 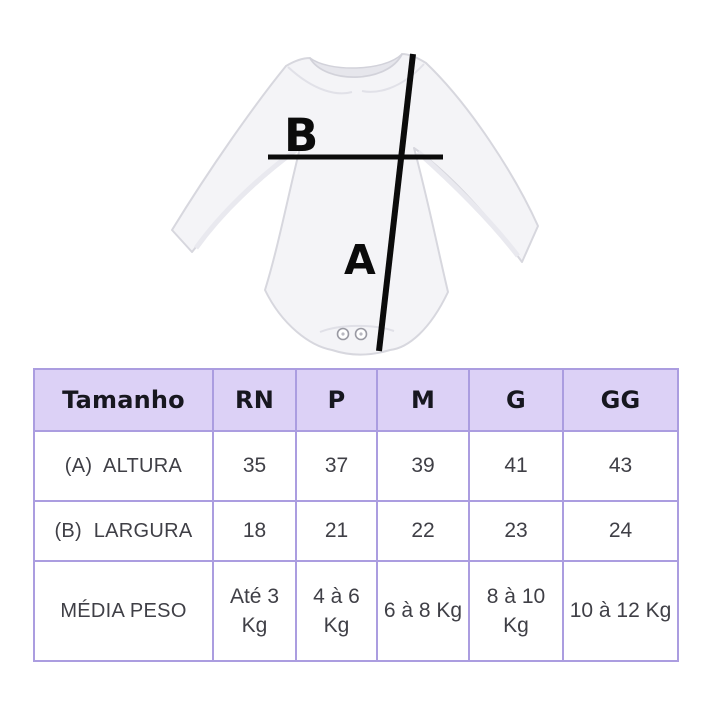 What do you see at coordinates (123, 531) in the screenshot?
I see `row-label-largura: (B) LARGURA` at bounding box center [123, 531].